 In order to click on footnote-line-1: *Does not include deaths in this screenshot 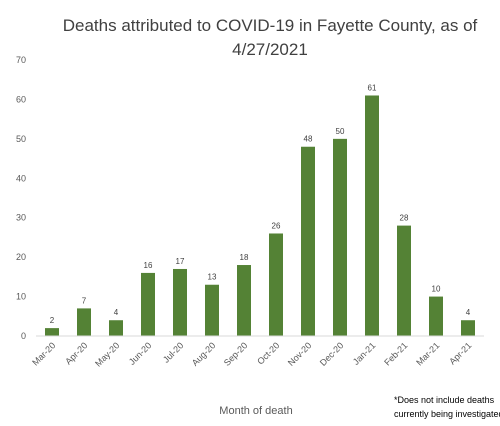, I will do `click(444, 400)`.